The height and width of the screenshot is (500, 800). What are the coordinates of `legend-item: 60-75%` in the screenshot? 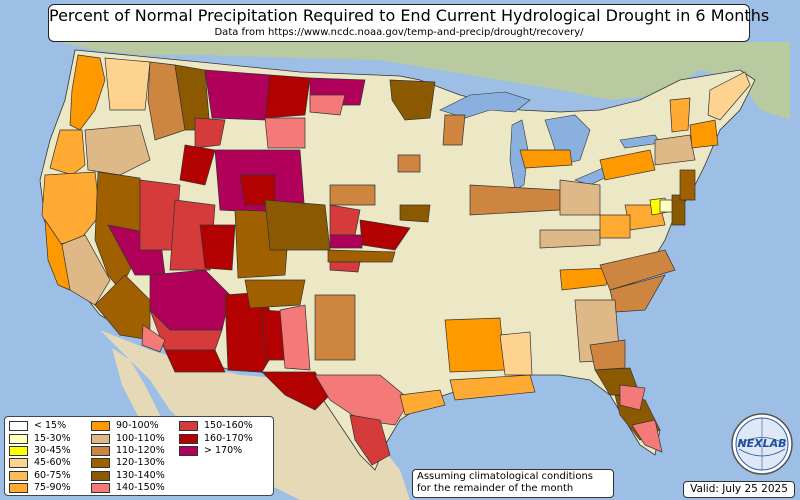 It's located at (50, 476).